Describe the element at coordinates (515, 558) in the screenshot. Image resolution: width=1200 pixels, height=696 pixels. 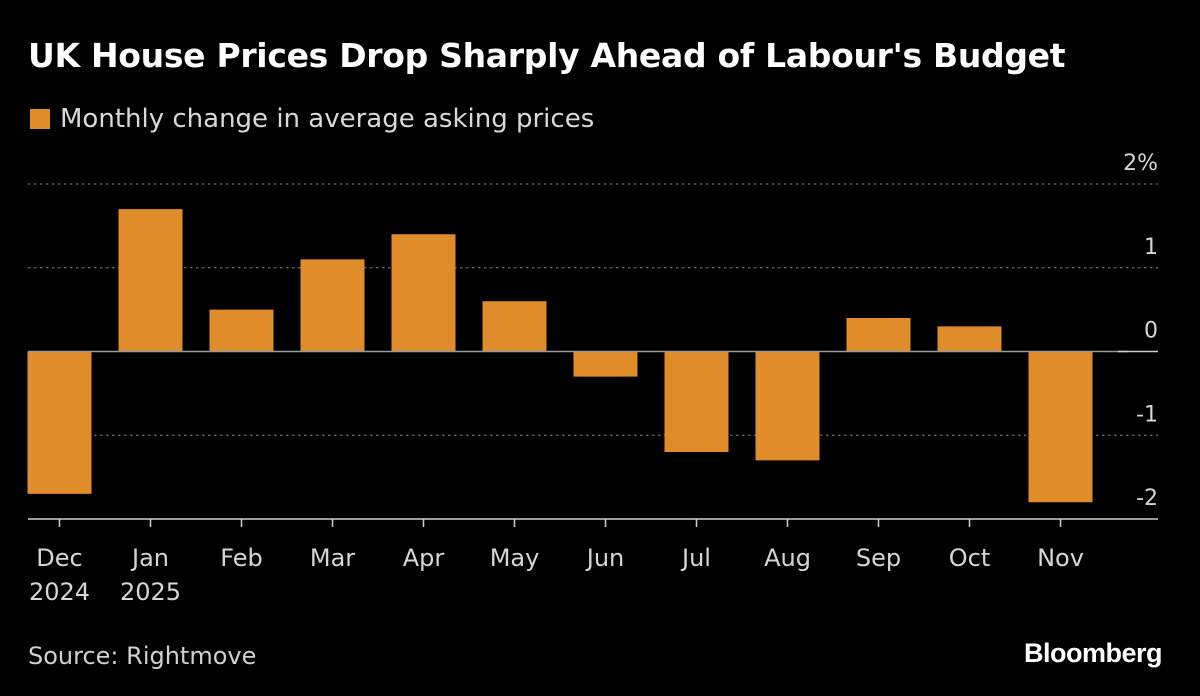
I see `x-tick-label: May` at that location.